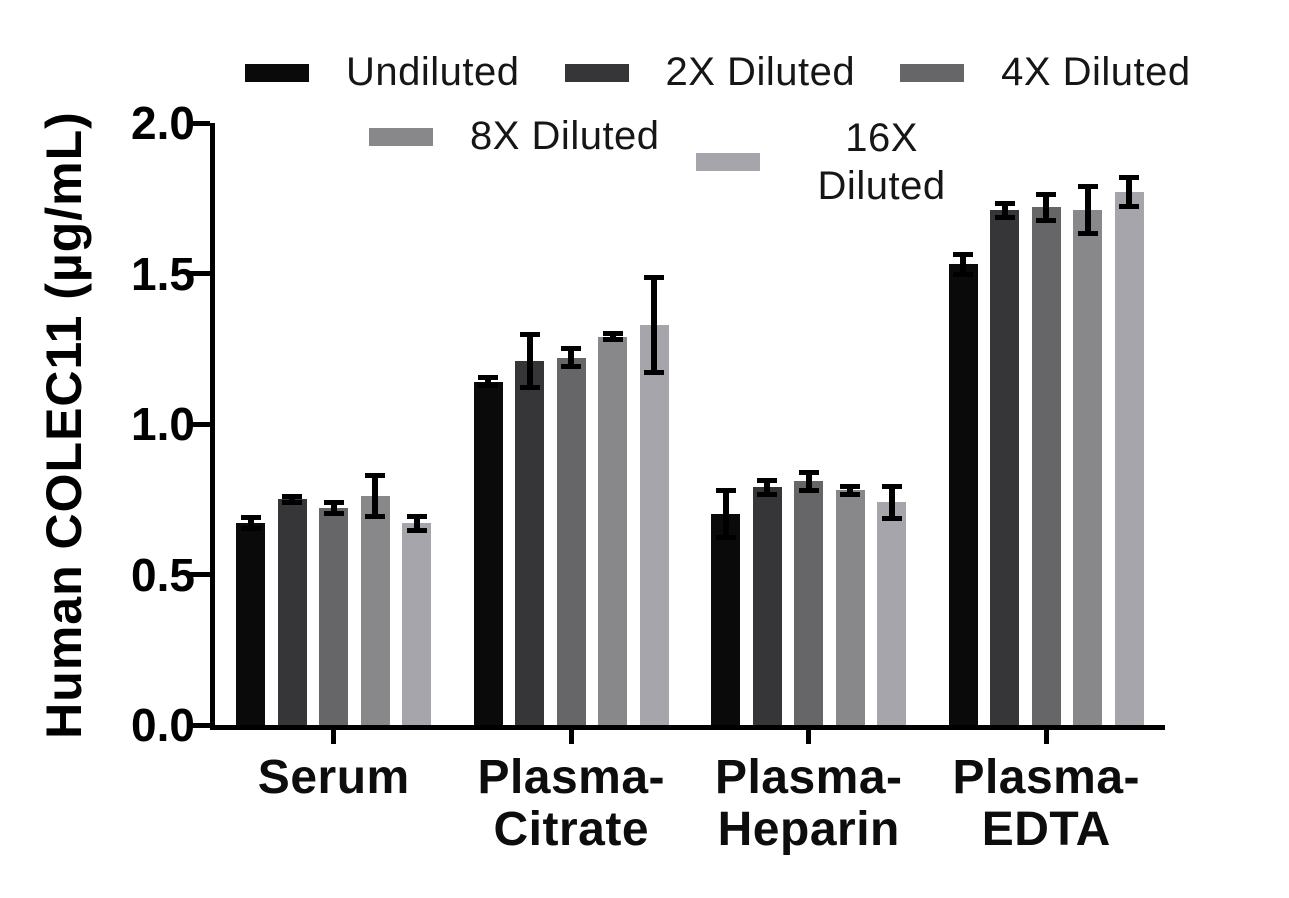 The image size is (1289, 898). Describe the element at coordinates (163, 123) in the screenshot. I see `y-tick-label: 2.0` at that location.